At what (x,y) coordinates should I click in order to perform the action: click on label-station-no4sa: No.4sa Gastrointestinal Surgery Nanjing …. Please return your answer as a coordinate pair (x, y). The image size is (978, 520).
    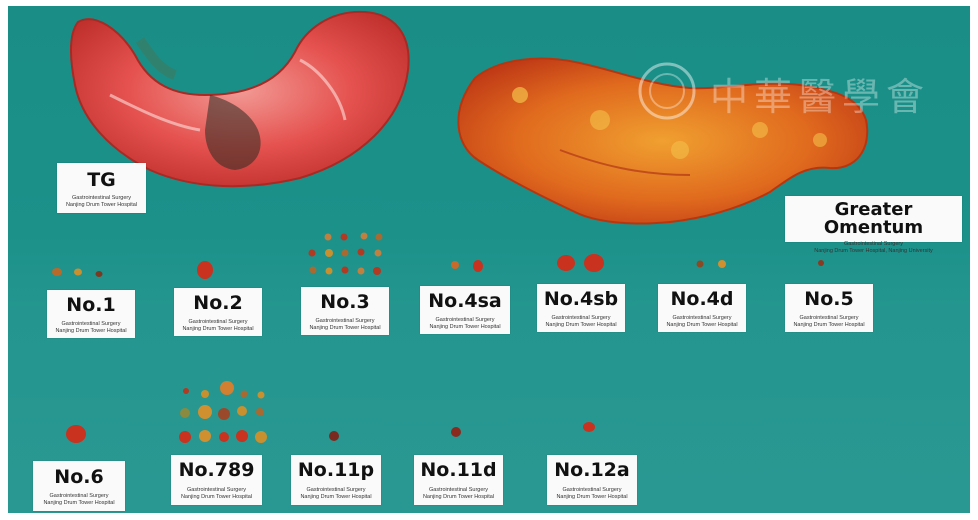
    Looking at the image, I should click on (465, 310).